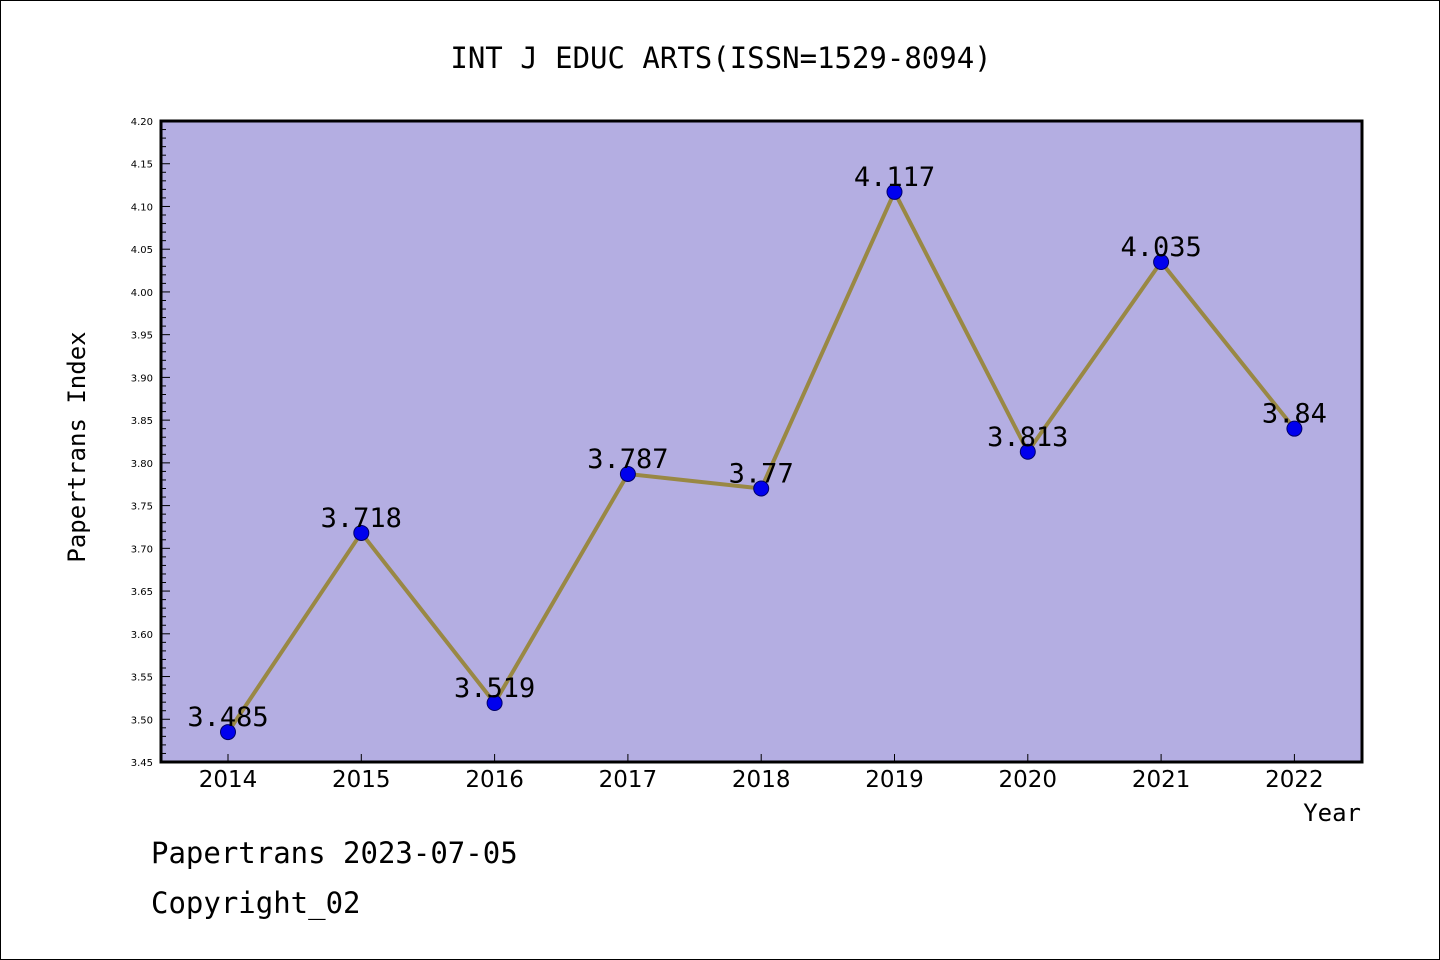 This screenshot has height=960, width=1440. I want to click on y-tick-label: 4.05, so click(142, 250).